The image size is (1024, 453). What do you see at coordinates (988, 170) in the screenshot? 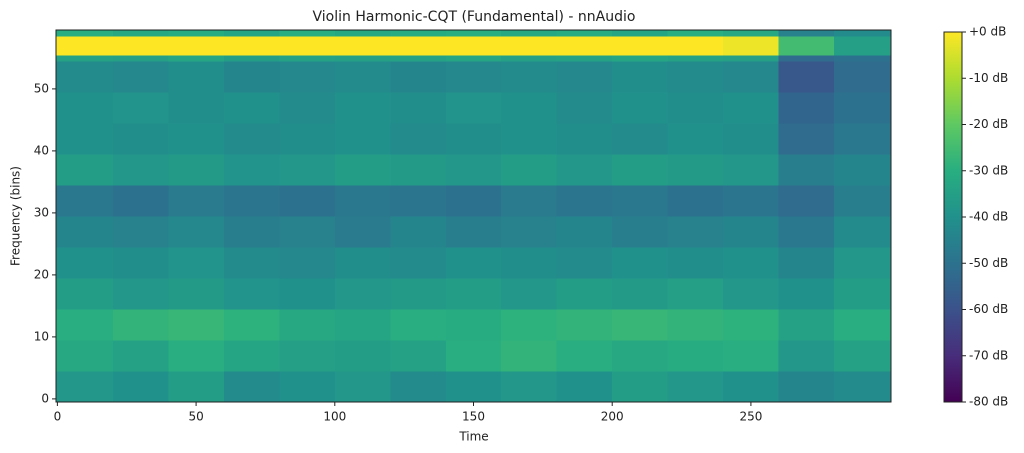
I see `colorbar-tick-label: -30 dB` at bounding box center [988, 170].